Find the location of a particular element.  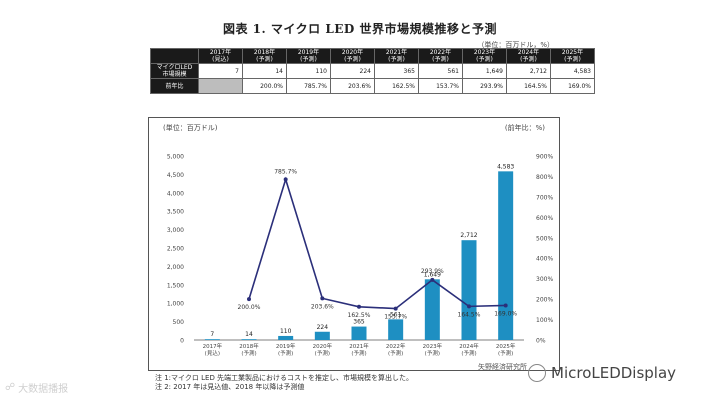

category-label: 2025年 is located at coordinates (506, 346).